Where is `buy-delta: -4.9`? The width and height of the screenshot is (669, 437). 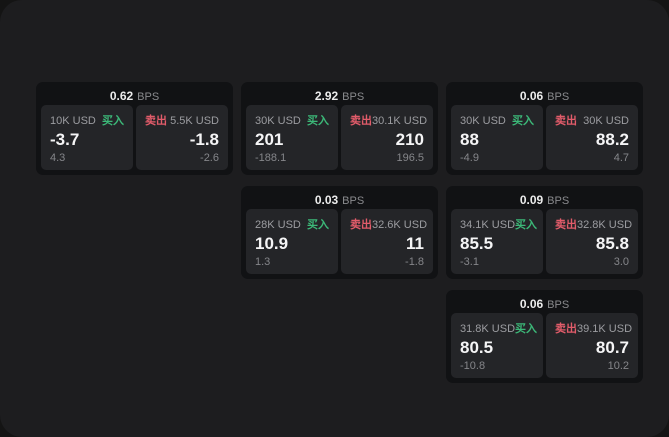 buy-delta: -4.9 is located at coordinates (469, 158).